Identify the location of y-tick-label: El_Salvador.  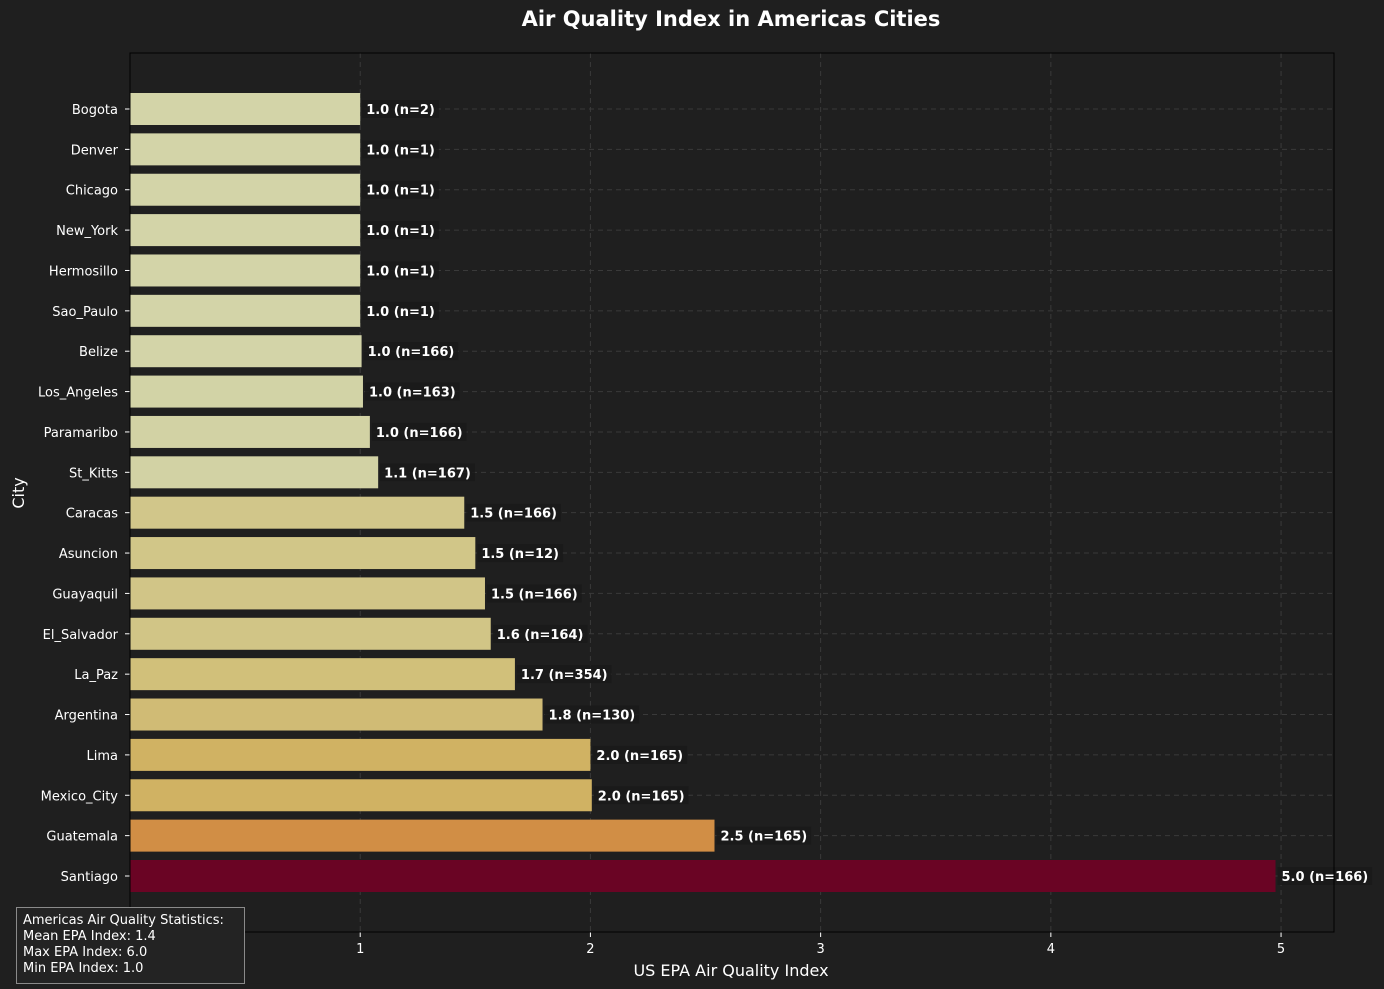
(81, 635).